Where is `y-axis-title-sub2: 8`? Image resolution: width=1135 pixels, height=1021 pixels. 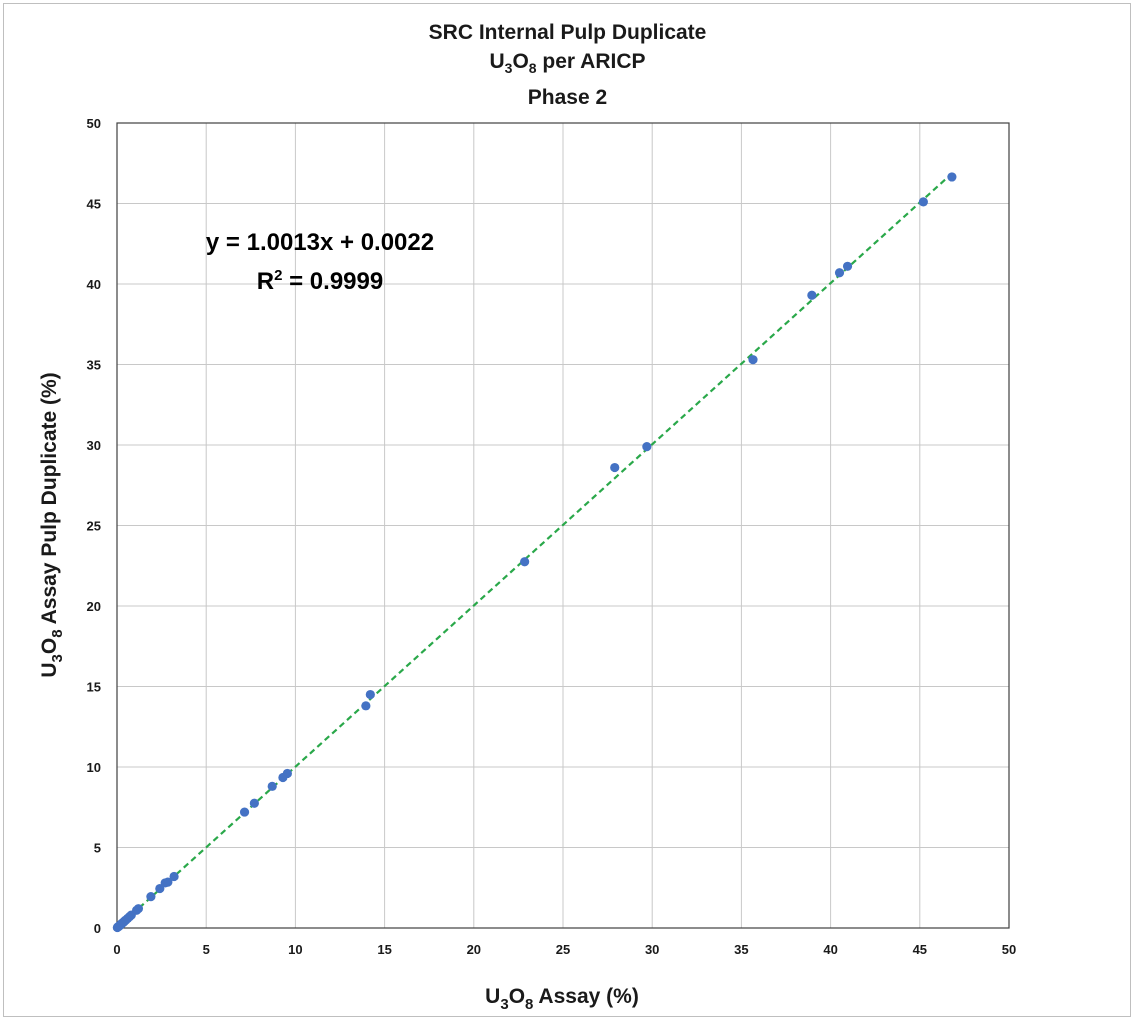 y-axis-title-sub2: 8 is located at coordinates (57, 633).